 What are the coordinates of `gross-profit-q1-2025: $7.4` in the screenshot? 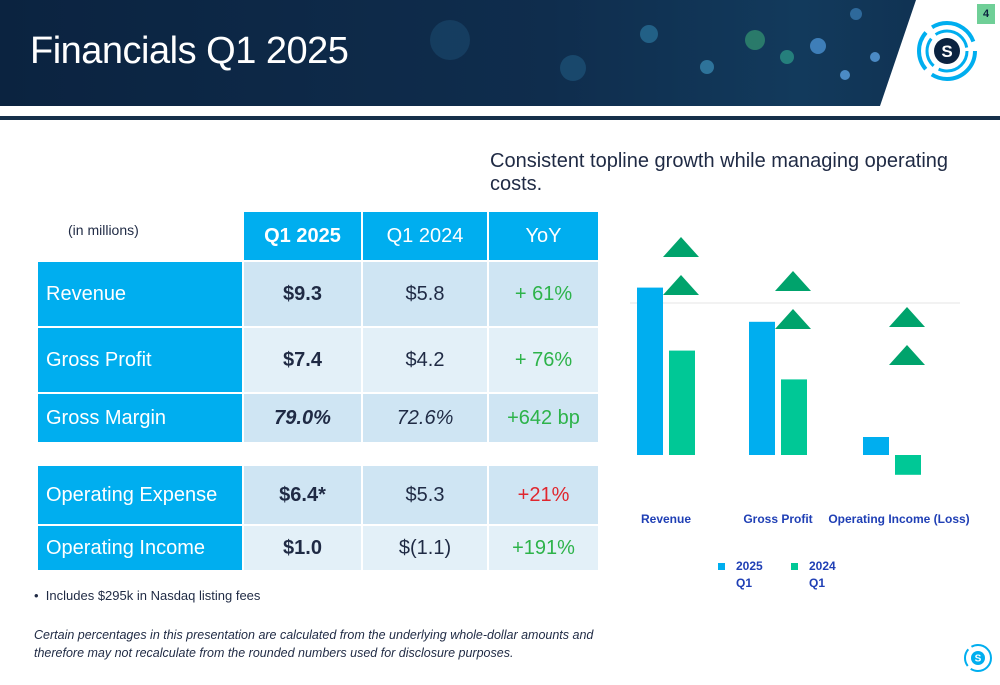 It's located at (302, 360).